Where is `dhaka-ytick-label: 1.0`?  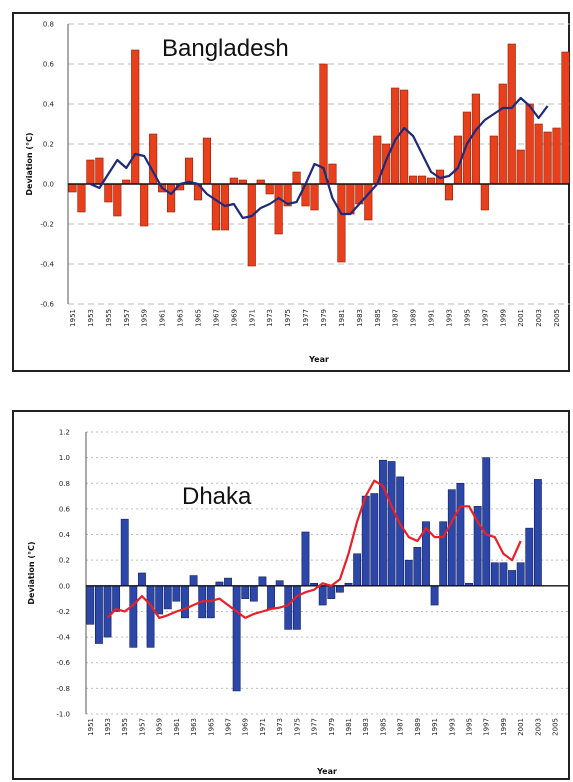 dhaka-ytick-label: 1.0 is located at coordinates (64, 458).